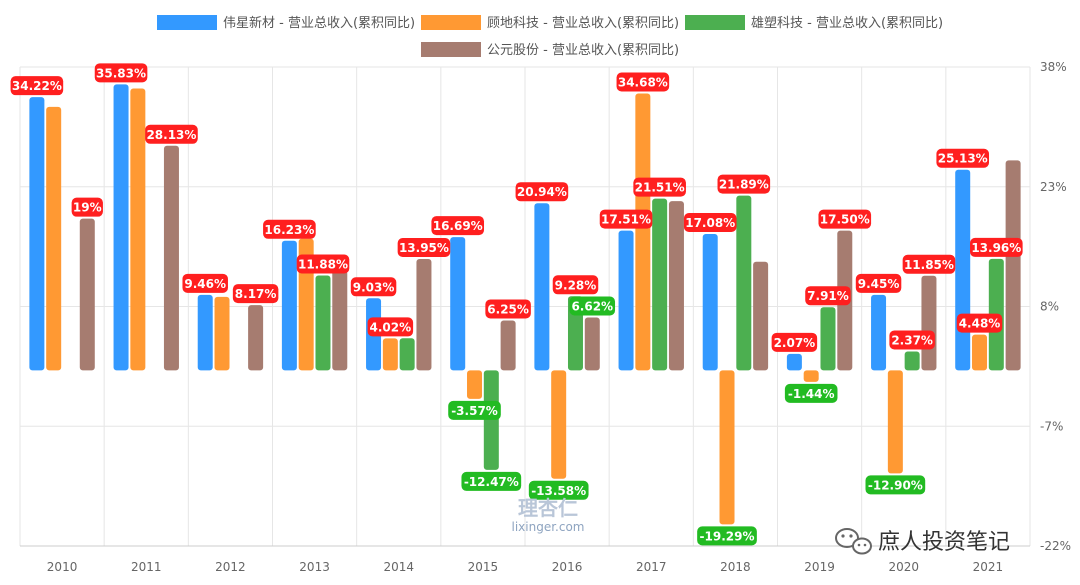 The height and width of the screenshot is (585, 1080). I want to click on watermark: 理杏仁 lixinger.com, so click(548, 515).